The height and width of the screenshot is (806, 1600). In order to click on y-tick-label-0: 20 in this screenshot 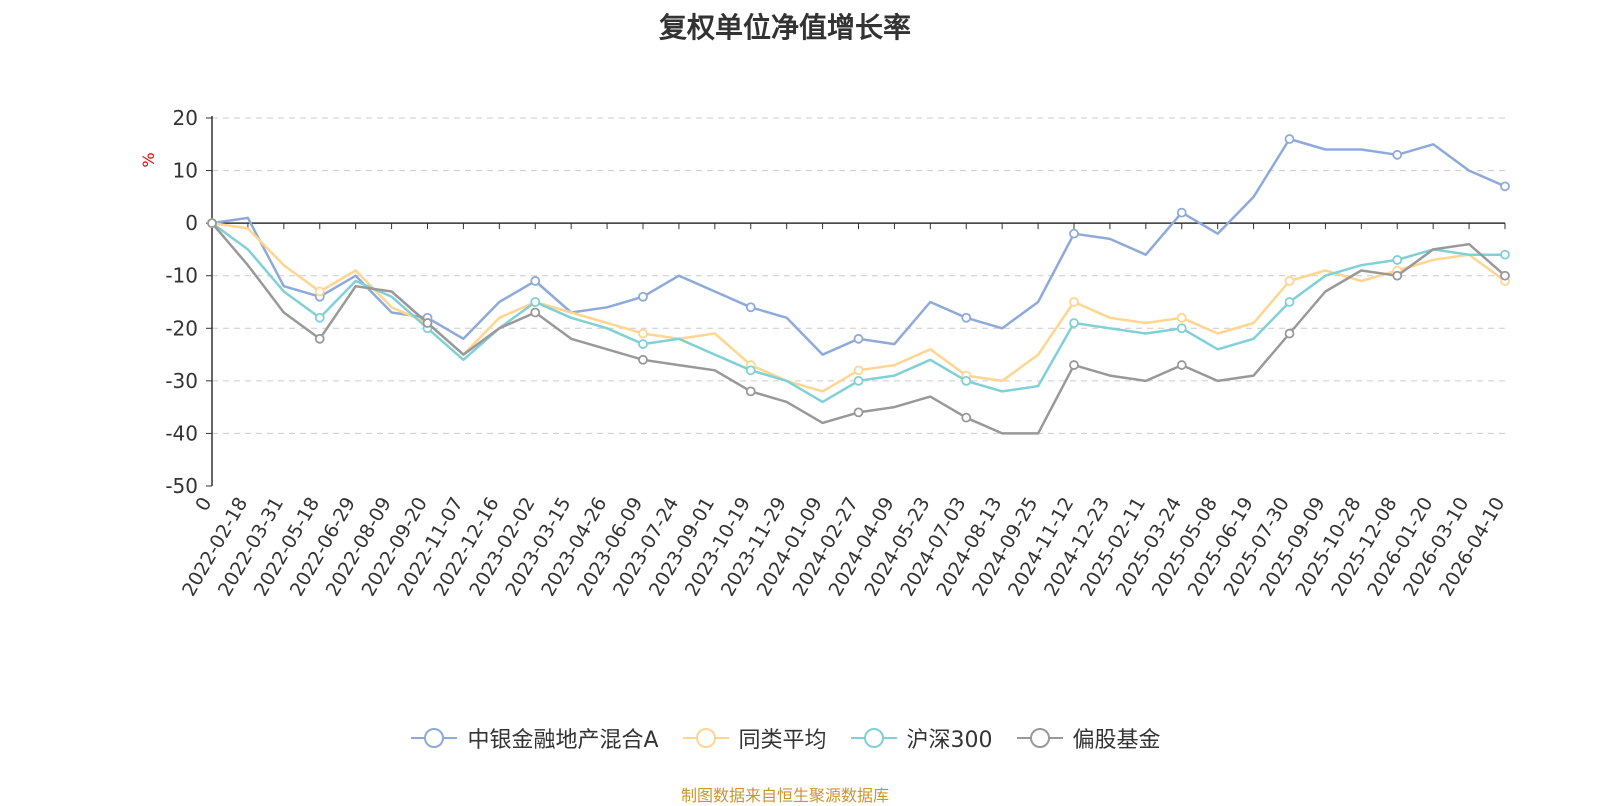, I will do `click(185, 118)`.